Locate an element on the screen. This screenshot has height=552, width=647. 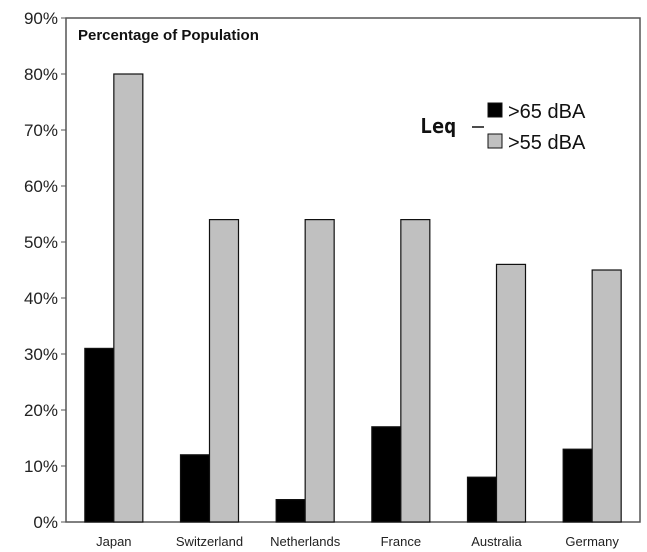
y-tick-label: 20% is located at coordinates (41, 410).